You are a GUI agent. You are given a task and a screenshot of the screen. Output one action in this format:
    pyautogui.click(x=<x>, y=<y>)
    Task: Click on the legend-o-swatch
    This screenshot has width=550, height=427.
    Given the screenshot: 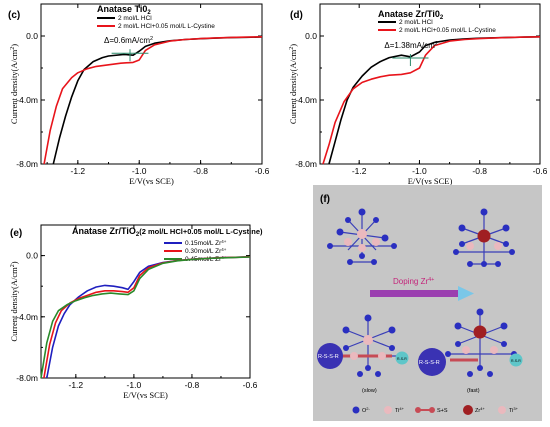 What is the action you would take?
    pyautogui.click(x=356, y=410)
    